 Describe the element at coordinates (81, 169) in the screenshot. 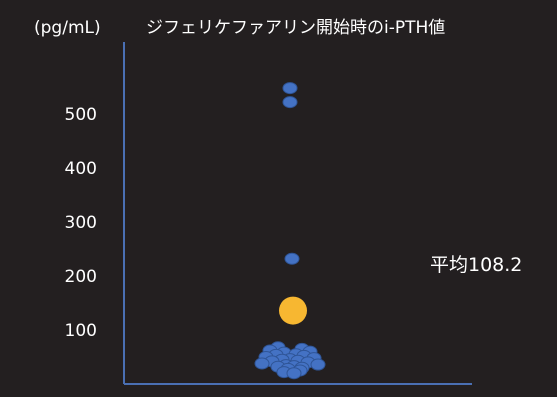

I see `y-tick-label: 400` at that location.